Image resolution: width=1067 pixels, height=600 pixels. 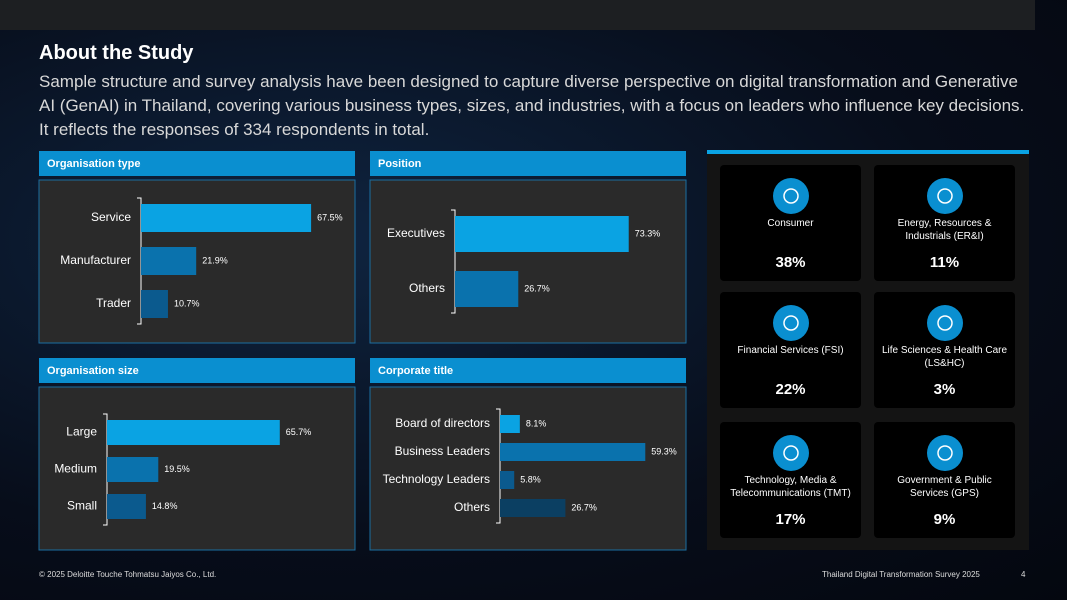 What do you see at coordinates (95, 260) in the screenshot?
I see `category-label: Manufacturer` at bounding box center [95, 260].